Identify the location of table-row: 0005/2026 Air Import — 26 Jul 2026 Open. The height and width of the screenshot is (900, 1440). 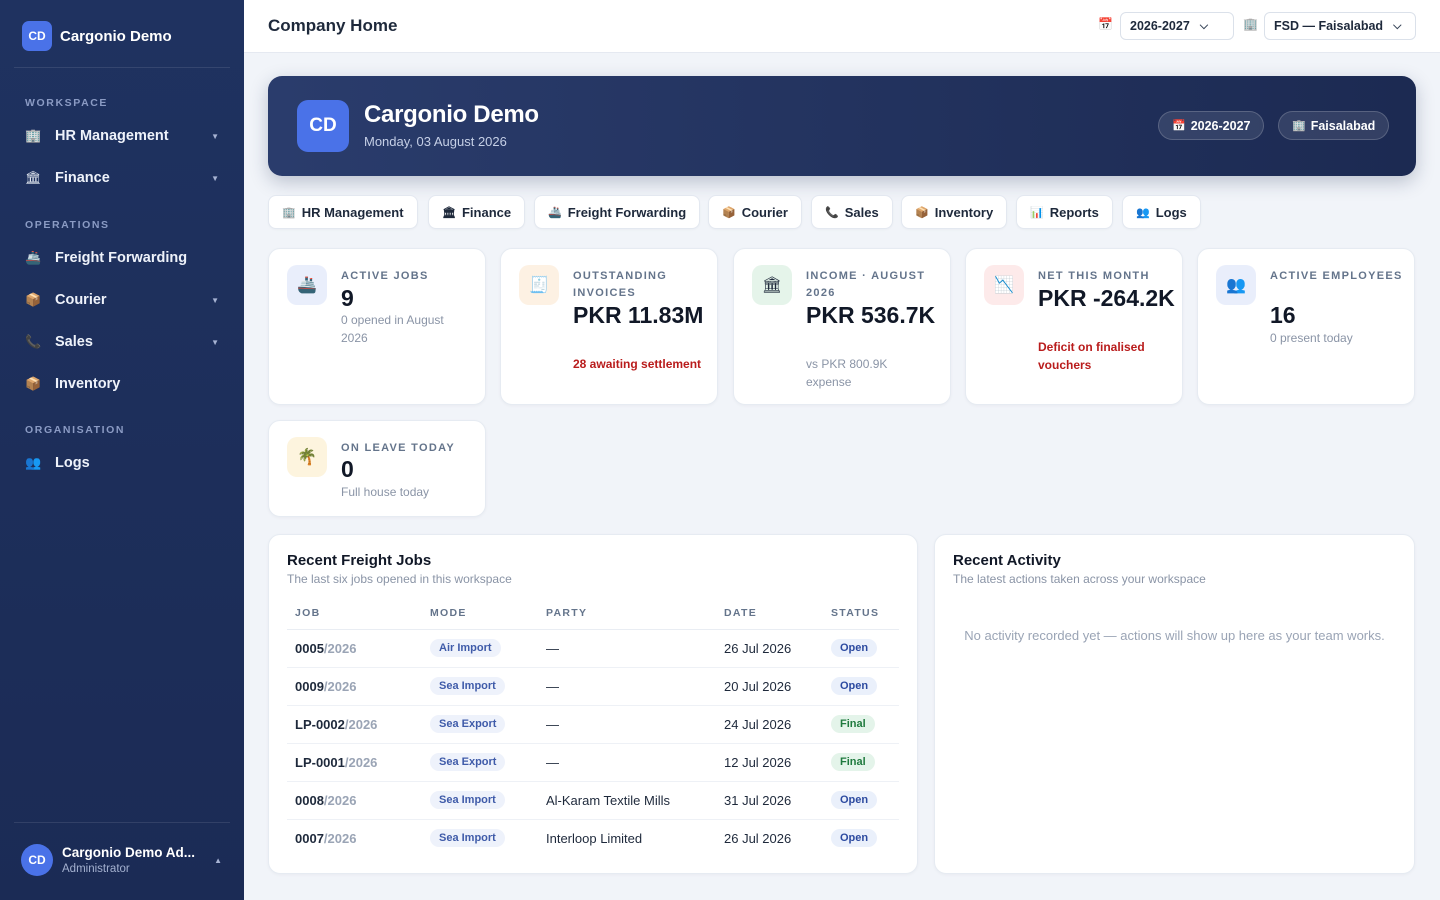
(593, 648).